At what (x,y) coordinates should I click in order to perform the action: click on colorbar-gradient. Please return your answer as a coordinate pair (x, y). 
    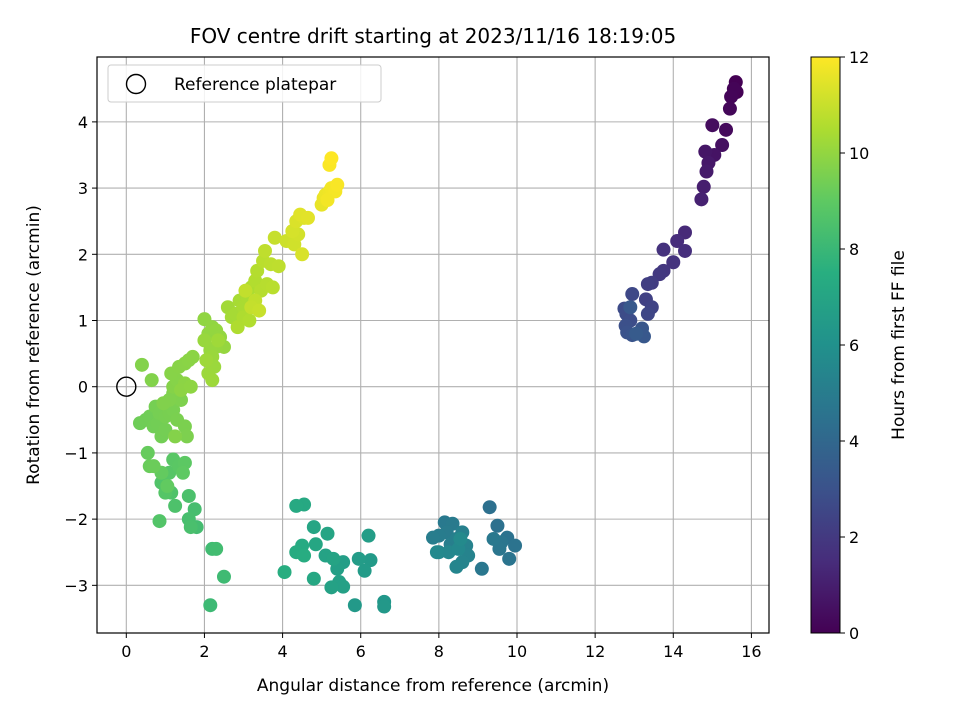
    Looking at the image, I should click on (825, 345).